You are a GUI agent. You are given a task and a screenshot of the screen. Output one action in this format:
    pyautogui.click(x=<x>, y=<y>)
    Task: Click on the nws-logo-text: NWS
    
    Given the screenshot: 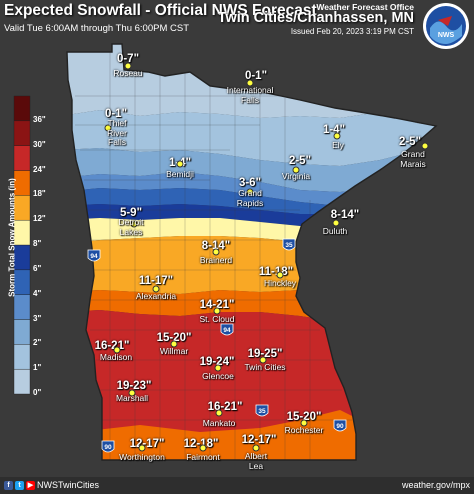 What is the action you would take?
    pyautogui.click(x=446, y=35)
    